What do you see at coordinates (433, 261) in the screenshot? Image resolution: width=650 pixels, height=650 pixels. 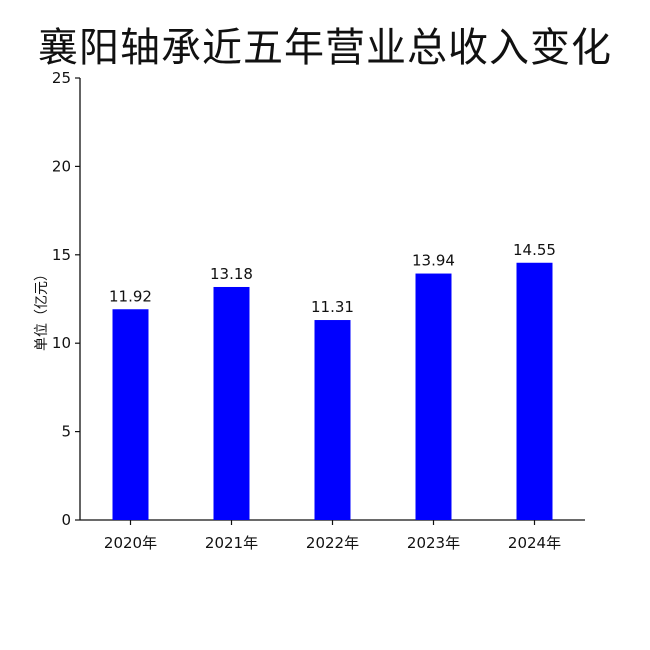 I see `data-label-4: 13.94` at bounding box center [433, 261].